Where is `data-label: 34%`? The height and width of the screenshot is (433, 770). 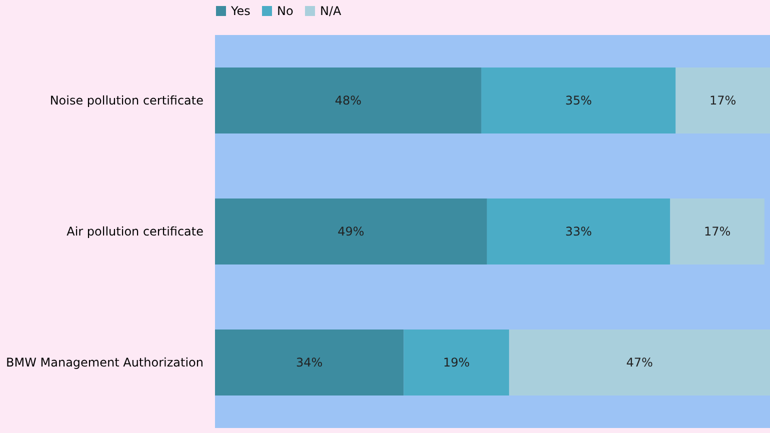 data-label: 34% is located at coordinates (309, 363).